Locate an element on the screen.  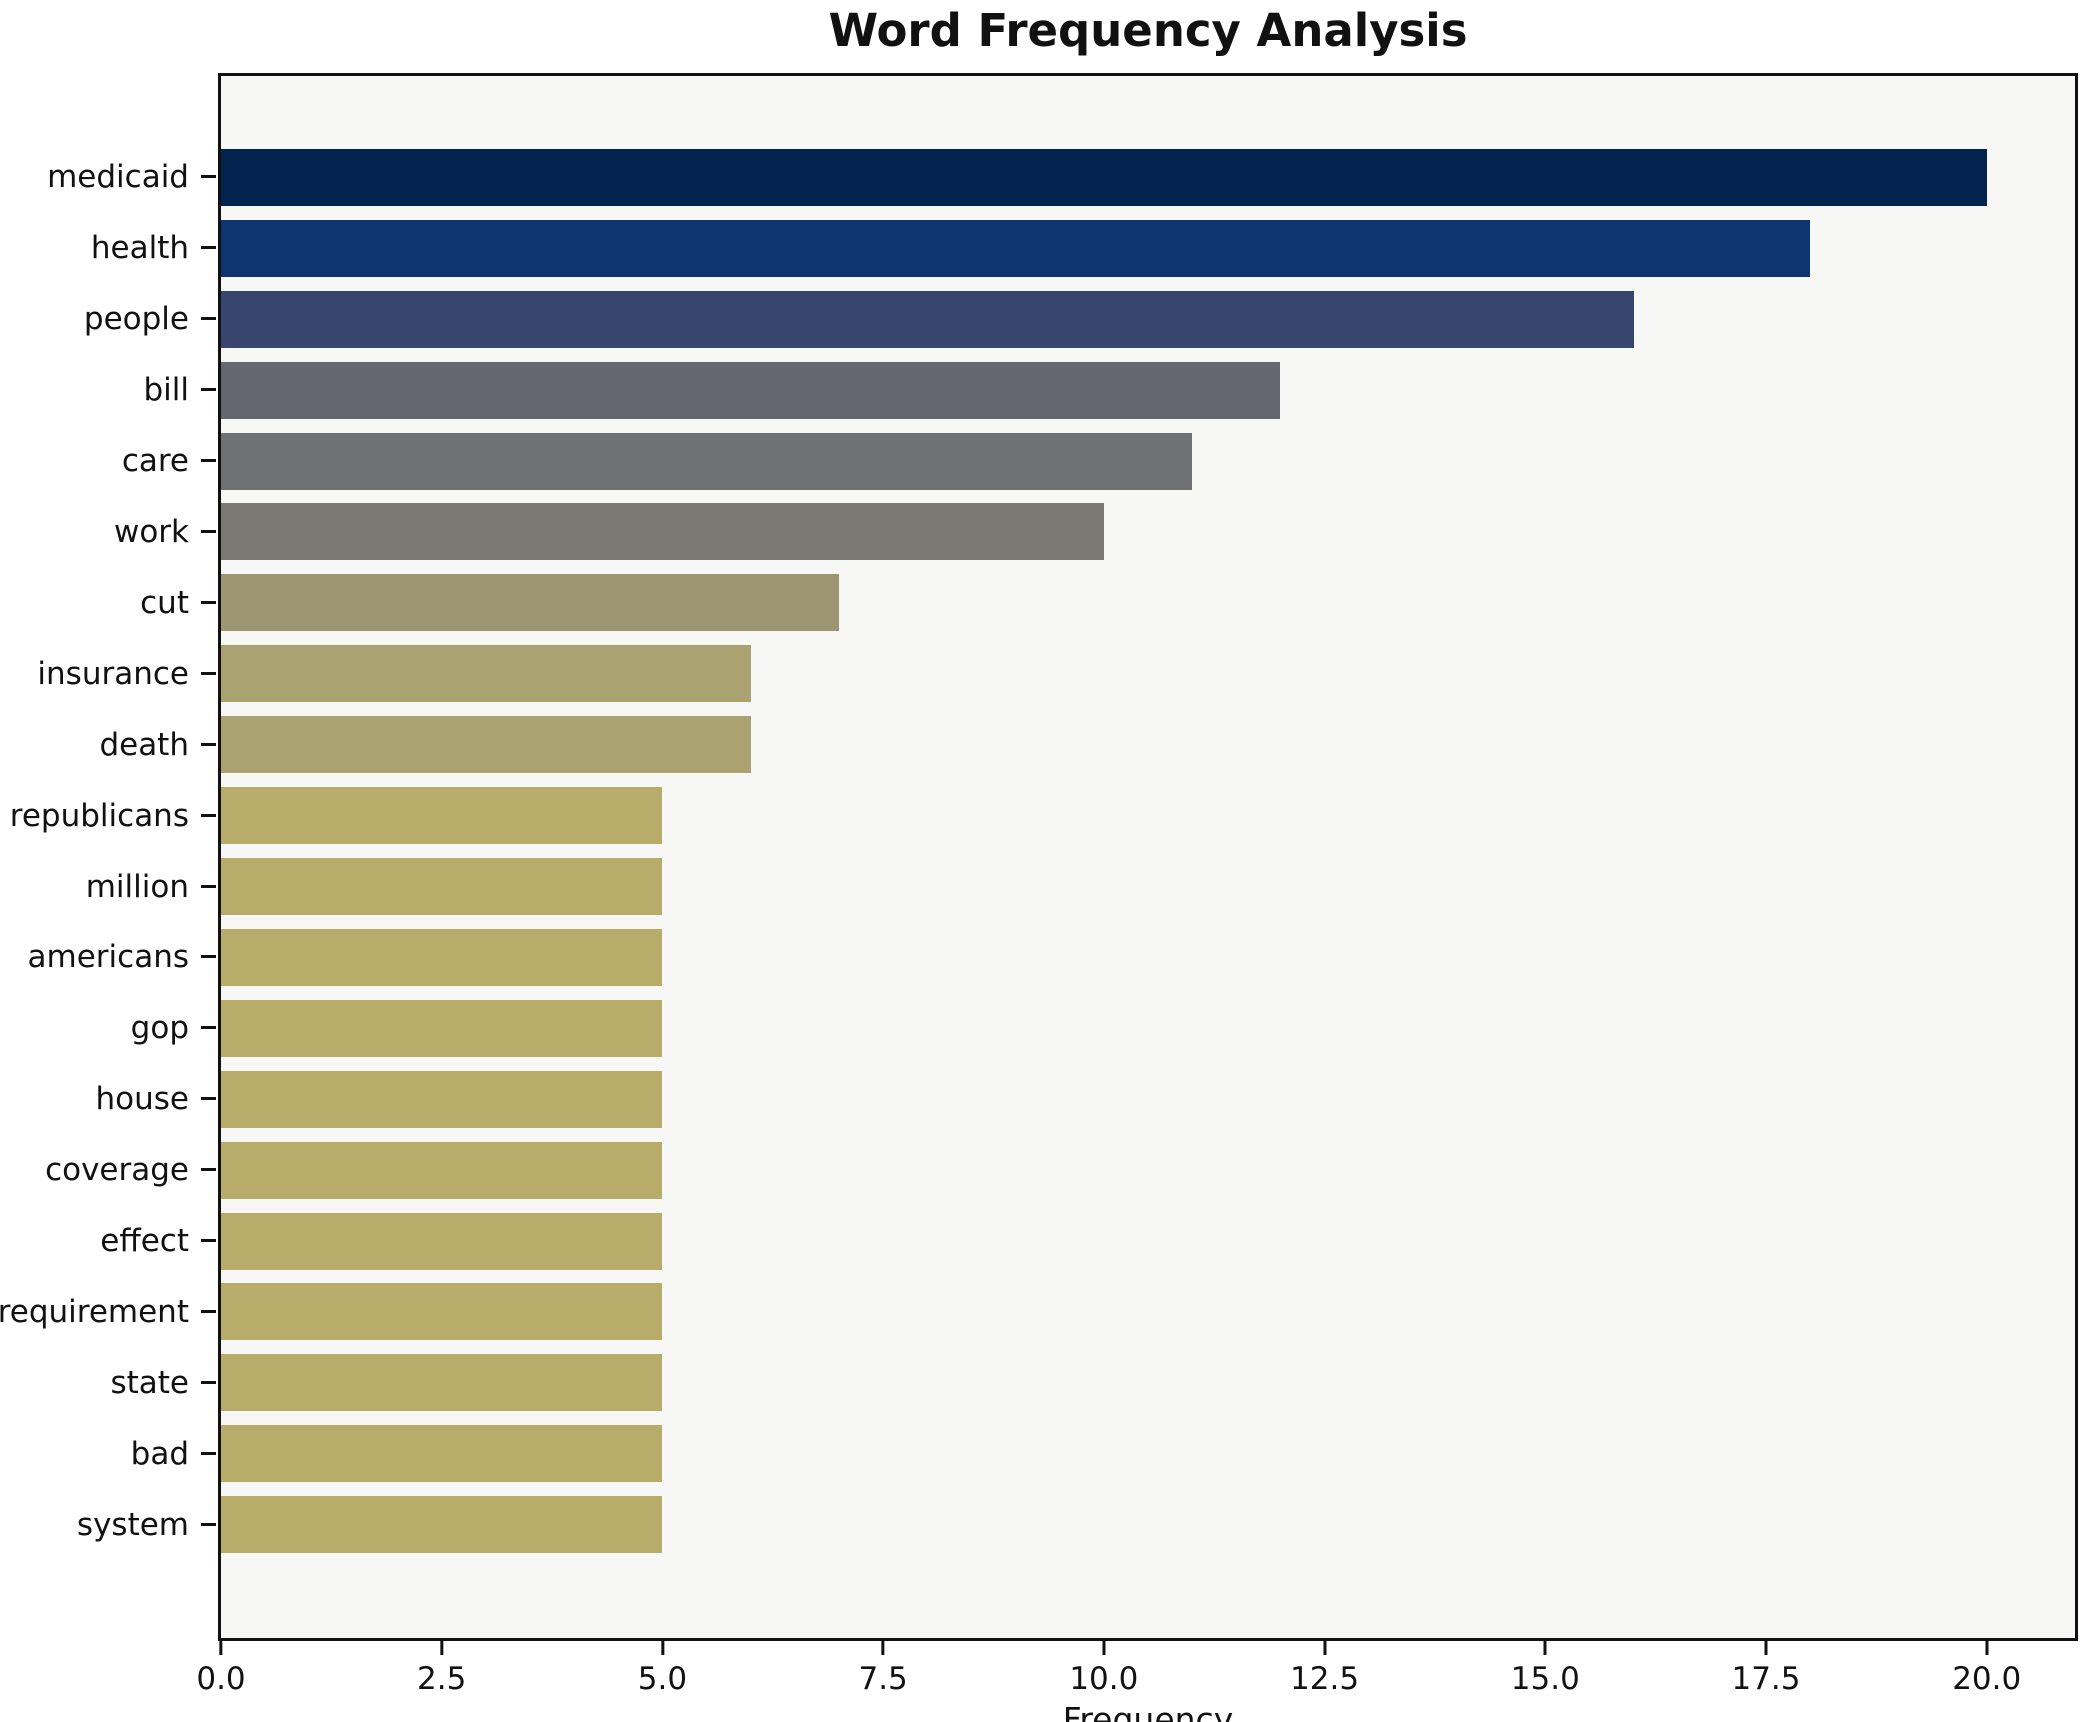
x-tick: 12.5 is located at coordinates (1324, 1669).